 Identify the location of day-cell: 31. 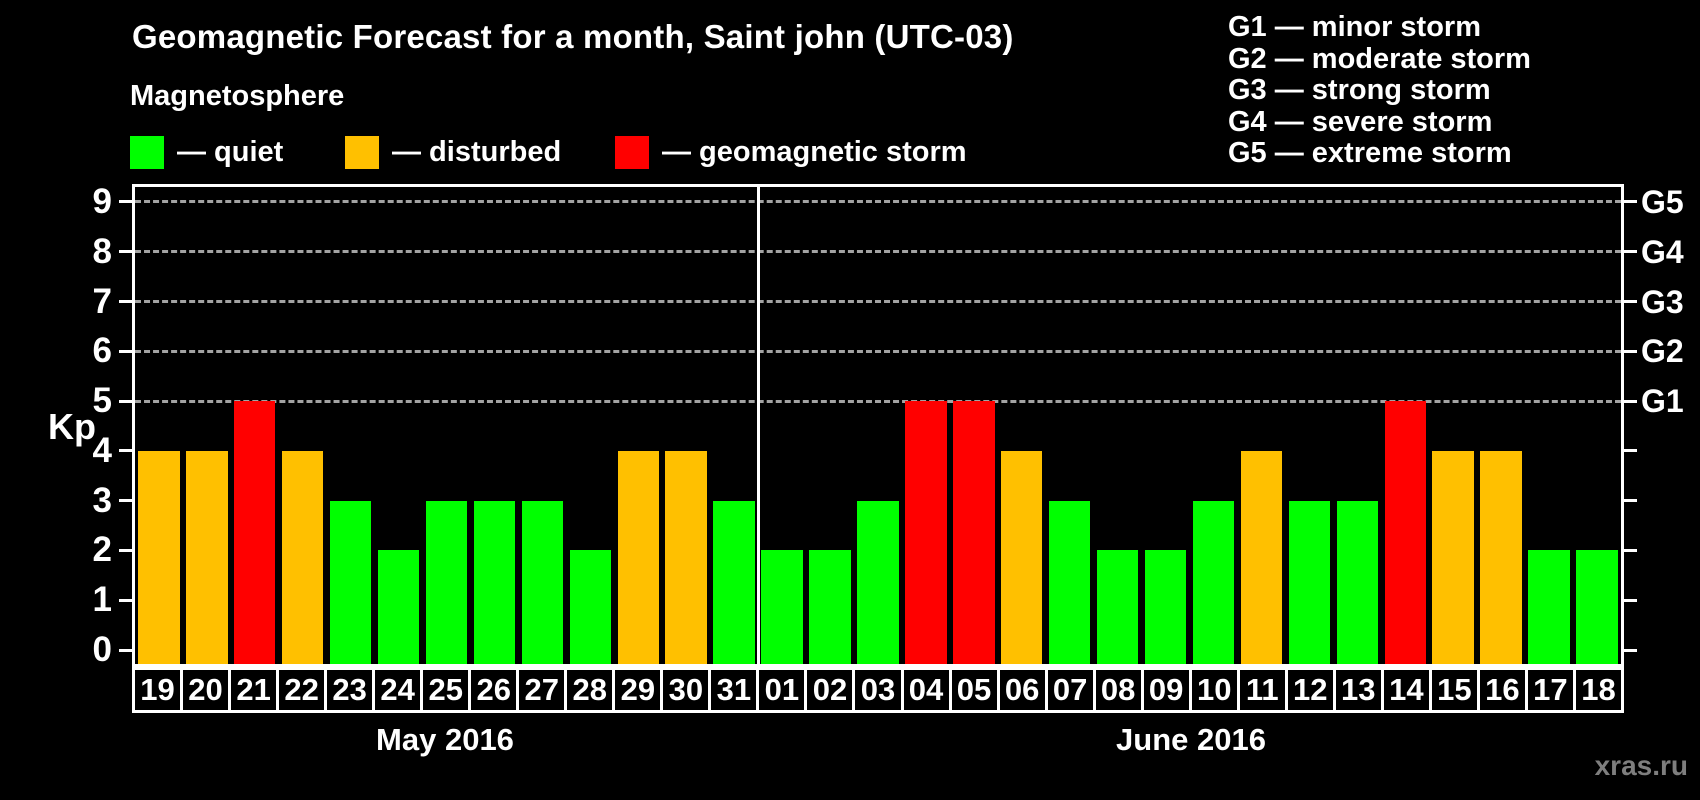
(732, 690).